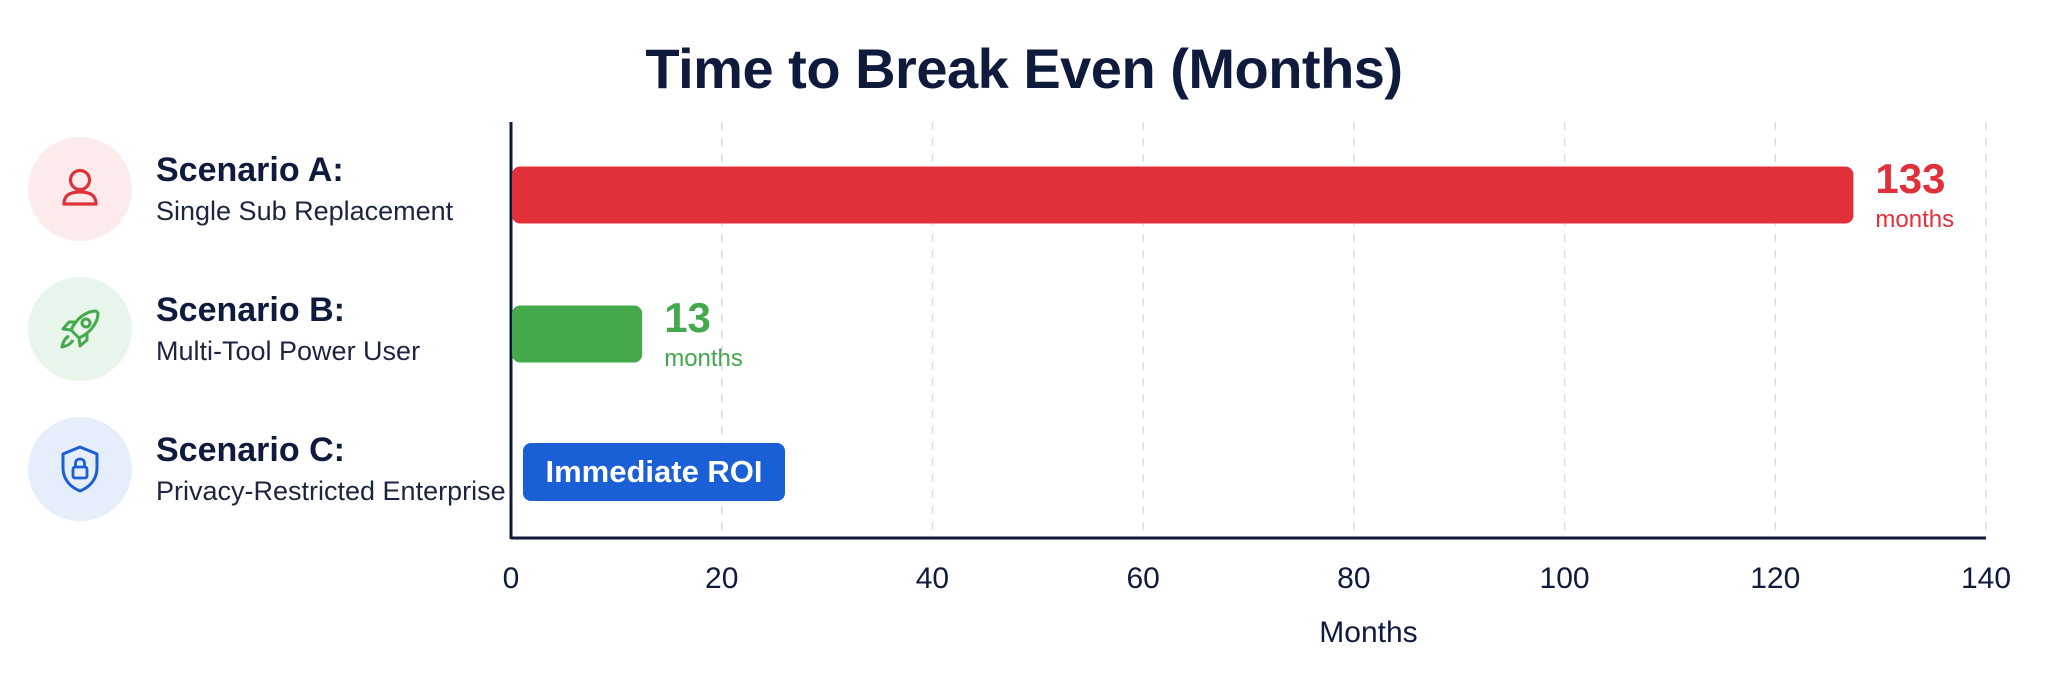 The image size is (2048, 682). What do you see at coordinates (687, 317) in the screenshot?
I see `data-label-value-b: 13` at bounding box center [687, 317].